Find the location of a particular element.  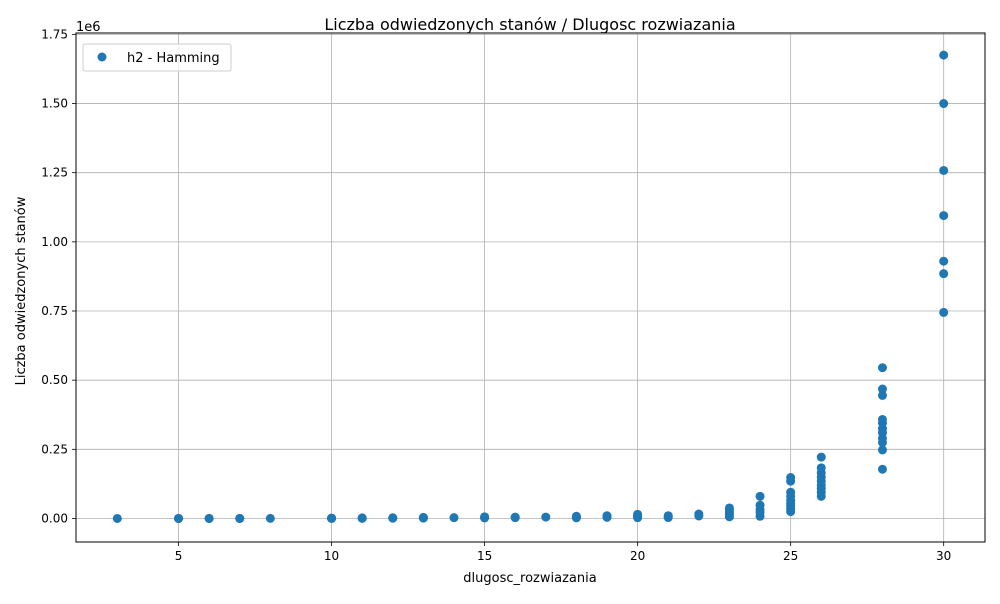

legend: h2 - Hamming is located at coordinates (157, 57).